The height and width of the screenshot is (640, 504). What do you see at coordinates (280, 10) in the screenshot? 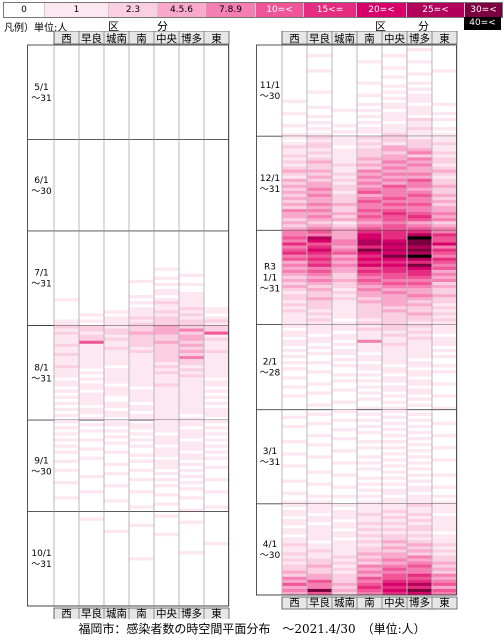
I see `legend-level-5: 10=<` at bounding box center [280, 10].